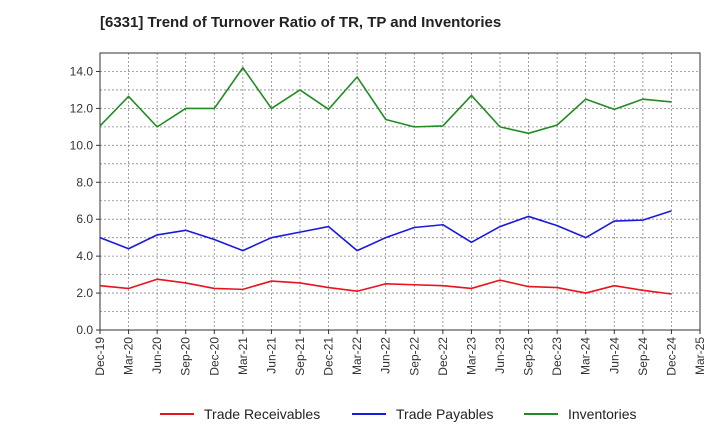 The image size is (720, 440). Describe the element at coordinates (271, 355) in the screenshot. I see `x-tick-label: Jun-21` at that location.